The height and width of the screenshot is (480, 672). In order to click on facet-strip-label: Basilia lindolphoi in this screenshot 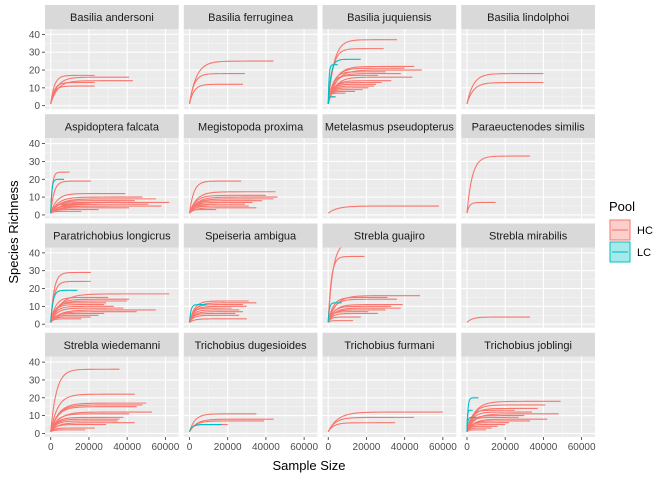, I will do `click(528, 18)`.